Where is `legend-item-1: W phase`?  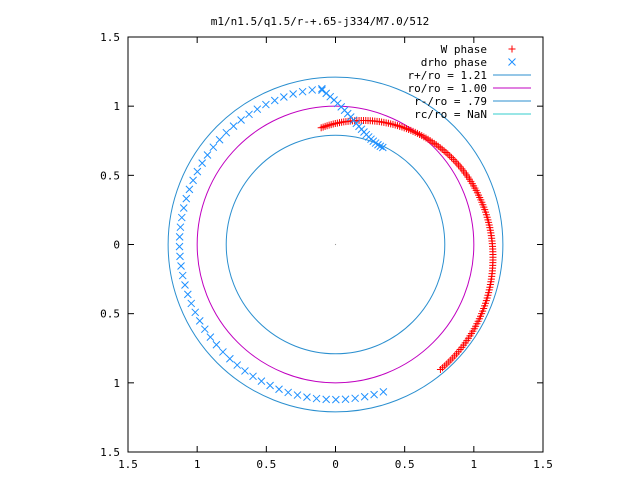 legend-item-1: W phase is located at coordinates (478, 49).